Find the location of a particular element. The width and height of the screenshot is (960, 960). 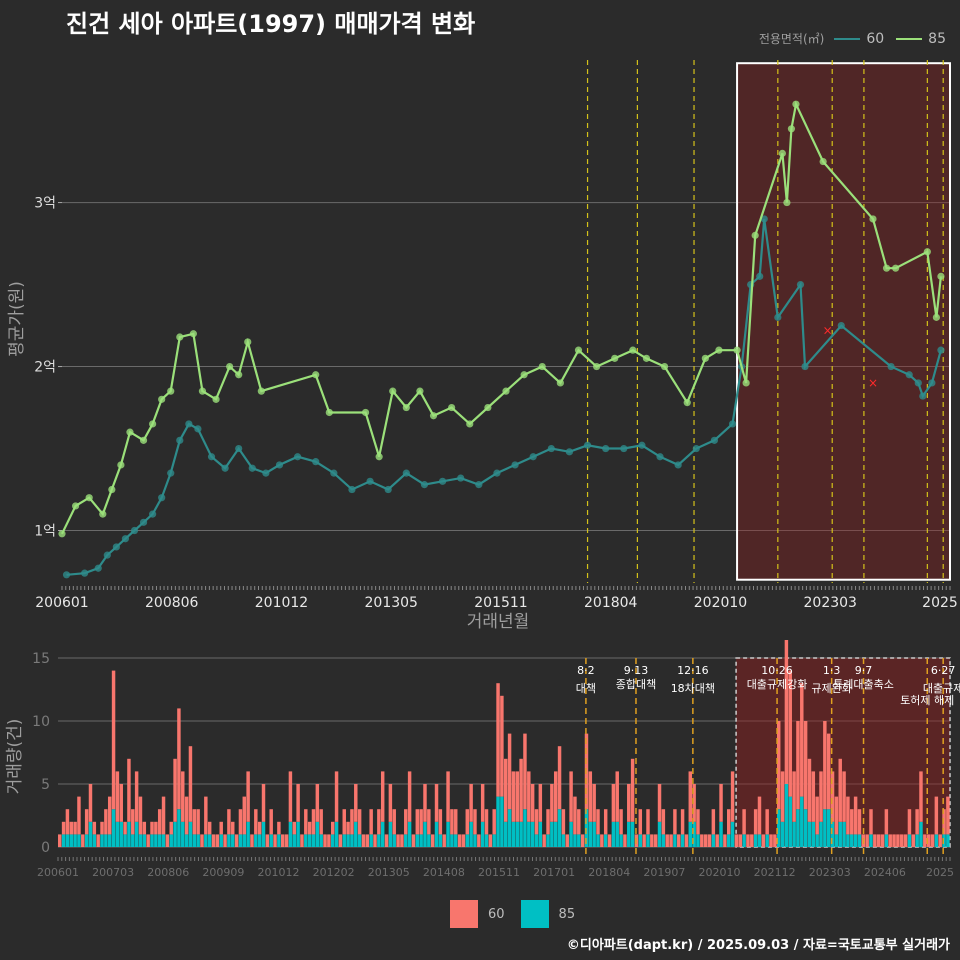

legend-bottom-label-60: 60 is located at coordinates (496, 914).